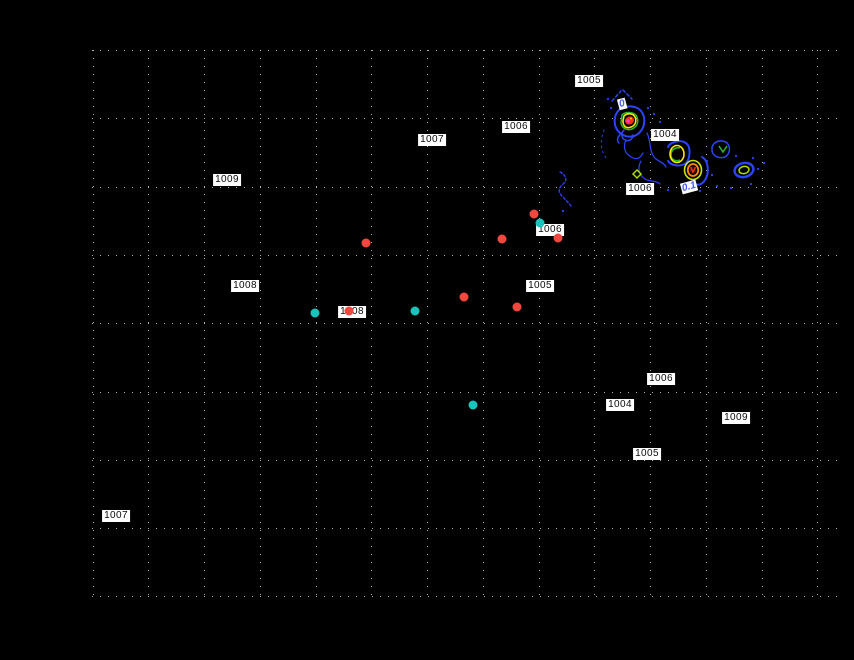 The image size is (854, 660). What do you see at coordinates (622, 104) in the screenshot?
I see `precip-annotation: 0` at bounding box center [622, 104].